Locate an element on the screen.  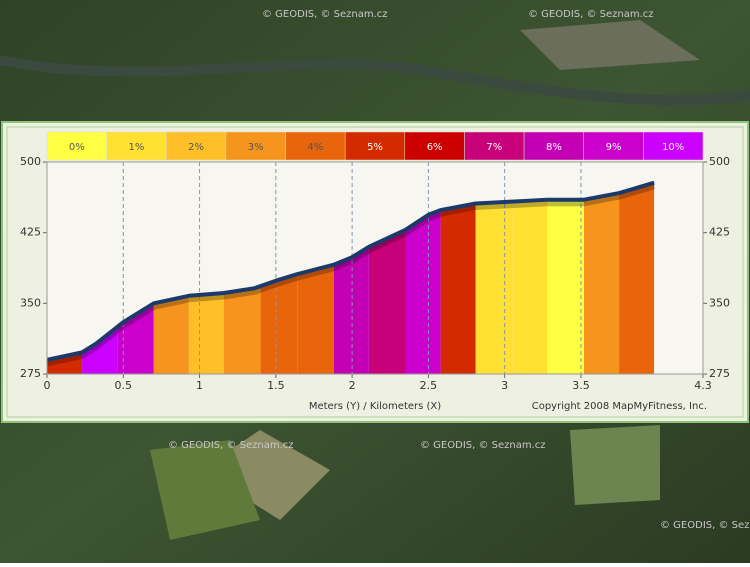
x-tick-label: 2 is located at coordinates (352, 385).